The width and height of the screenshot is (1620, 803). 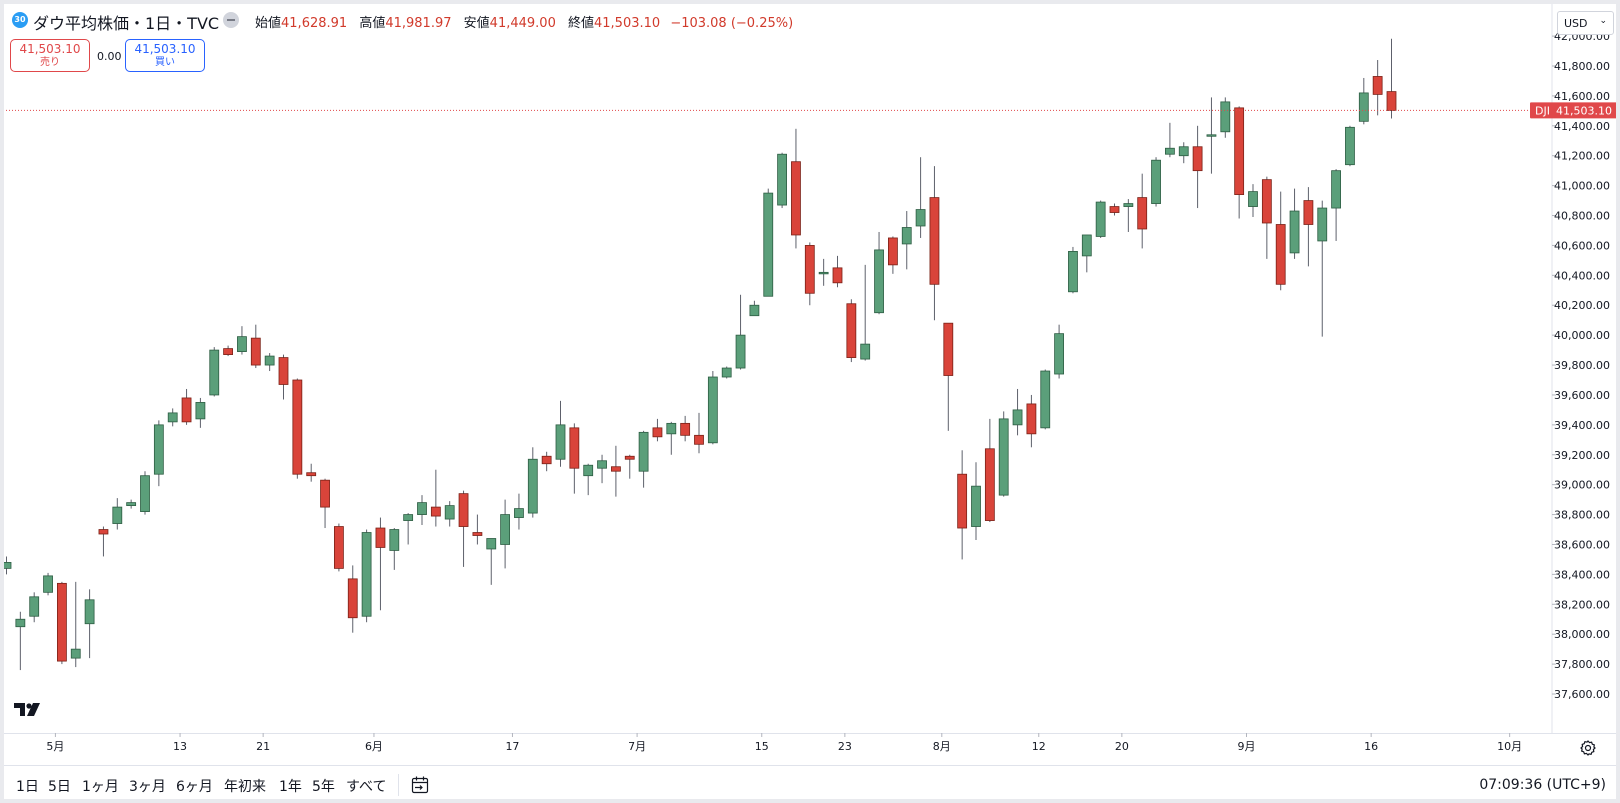 What do you see at coordinates (147, 787) in the screenshot?
I see `range-3m-button: 3ヶ月` at bounding box center [147, 787].